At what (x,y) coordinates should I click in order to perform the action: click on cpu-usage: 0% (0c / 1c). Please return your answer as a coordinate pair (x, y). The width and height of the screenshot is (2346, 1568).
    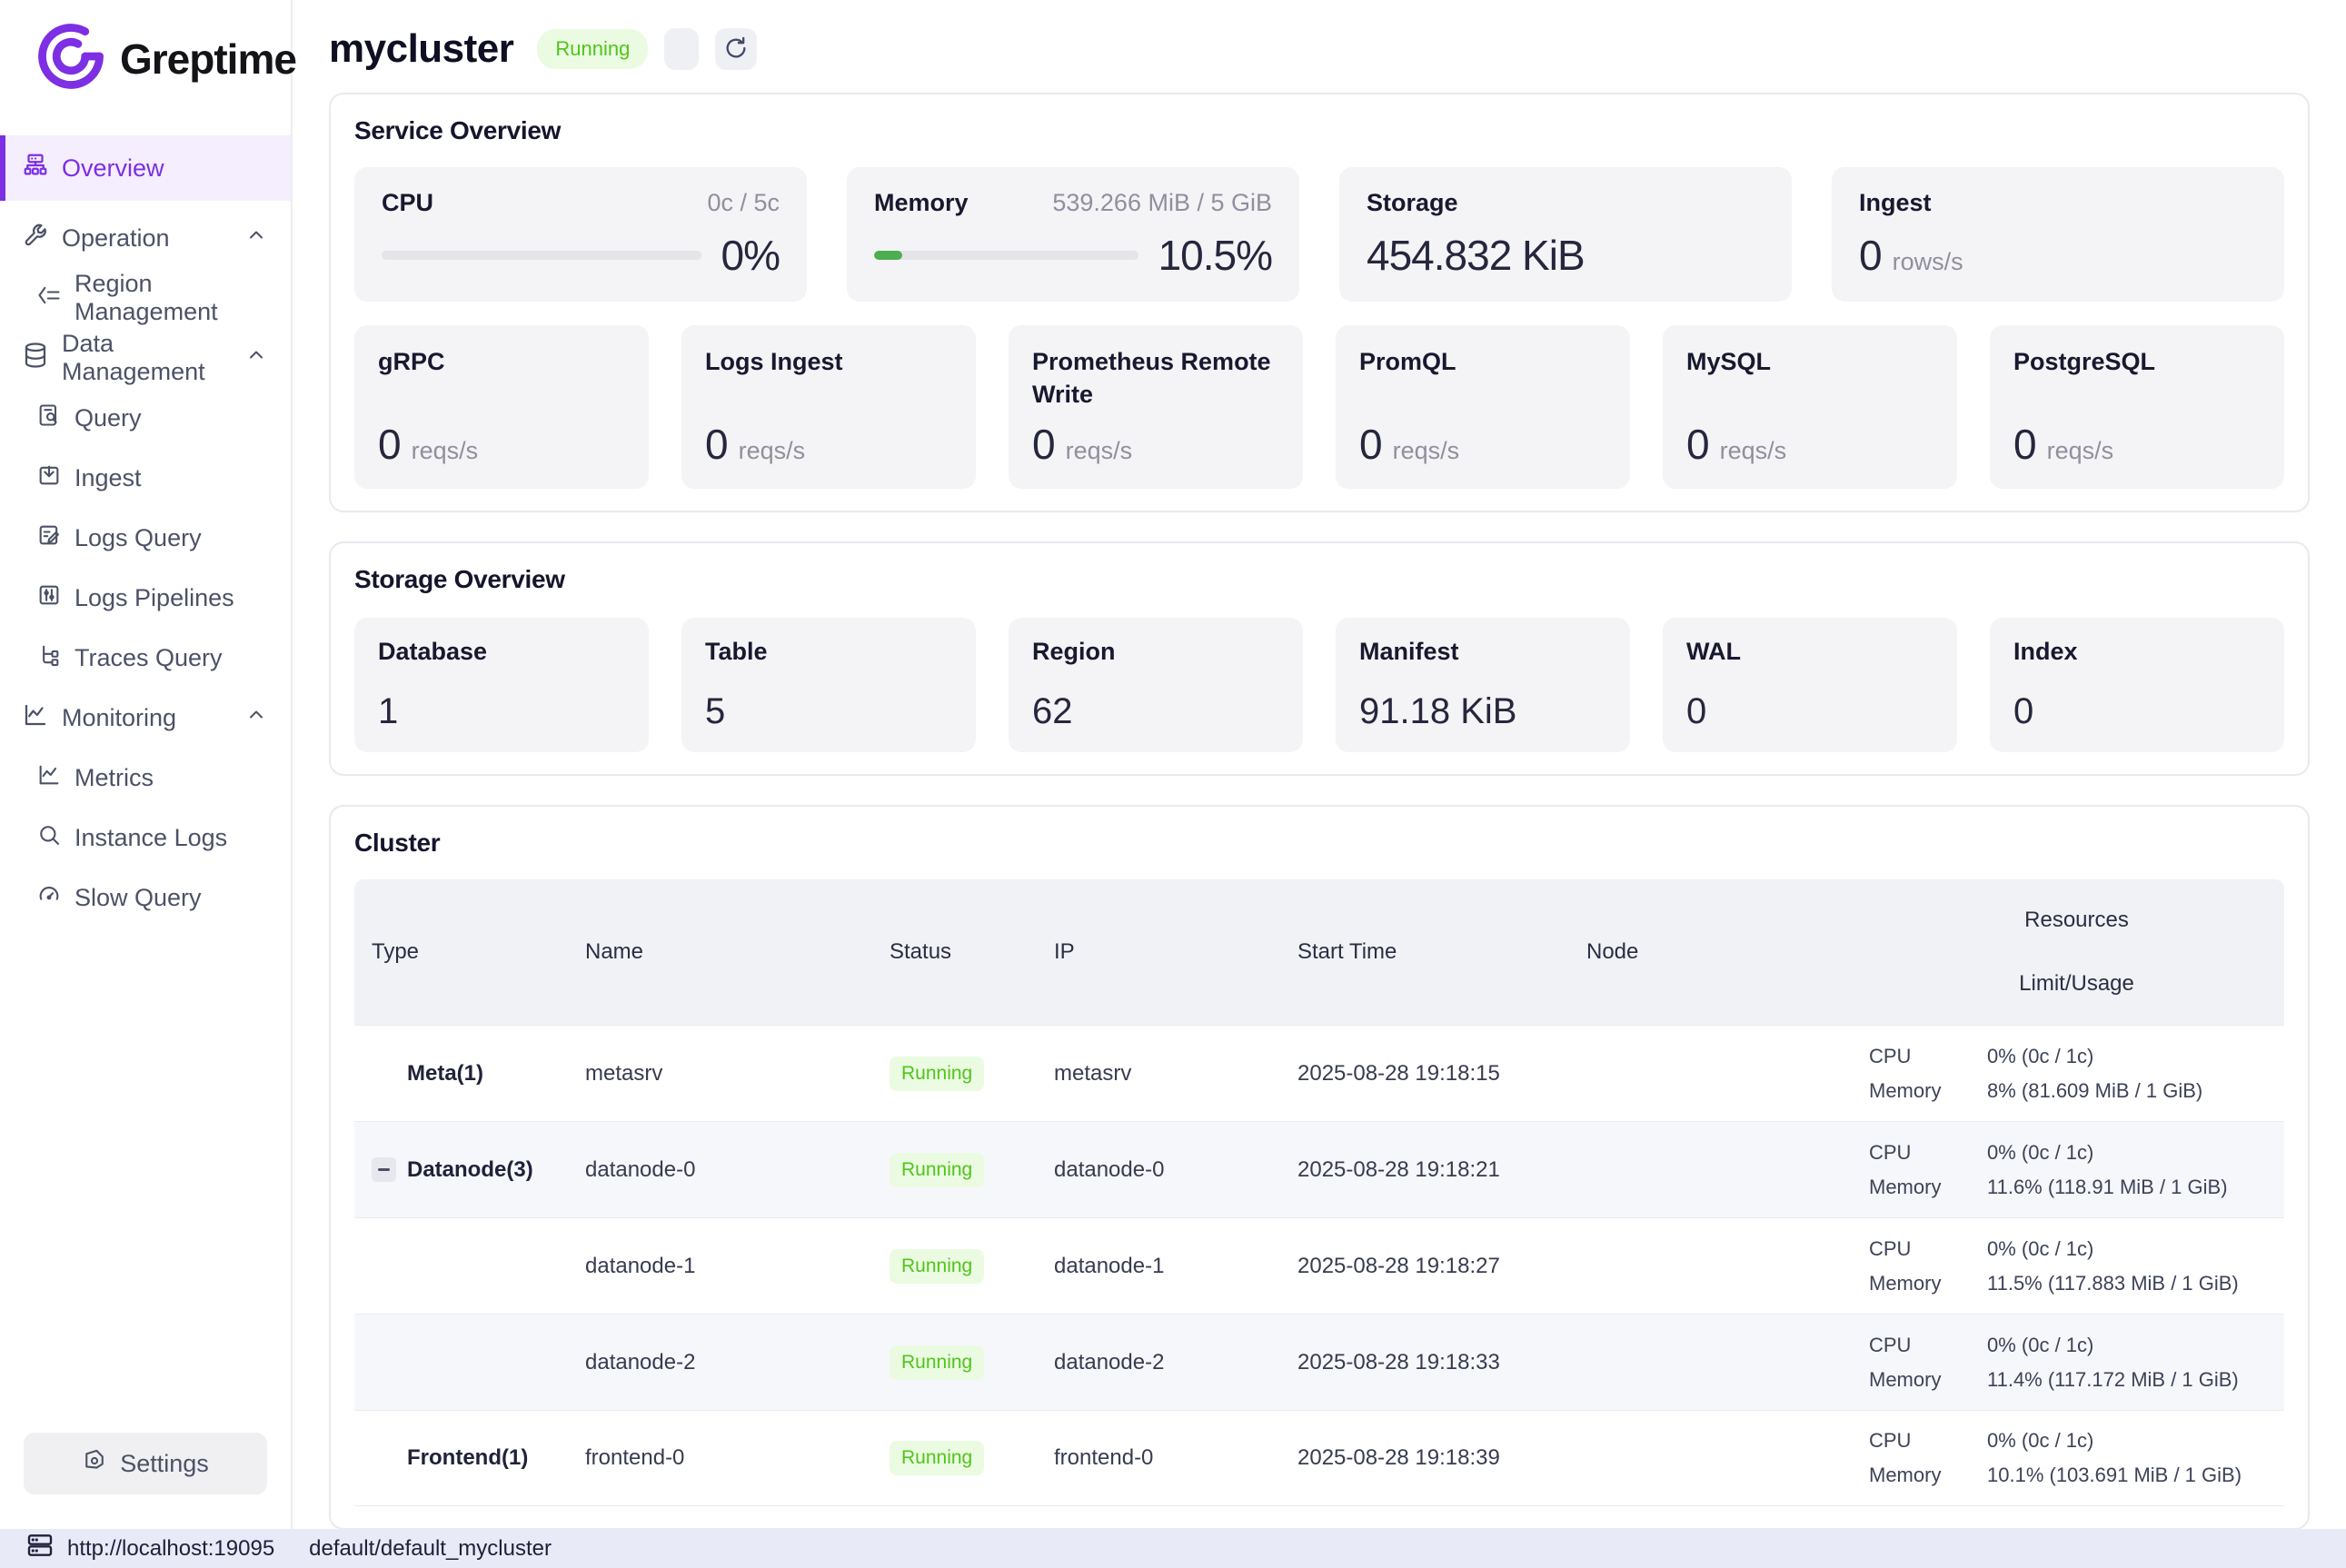
    Looking at the image, I should click on (2040, 1440).